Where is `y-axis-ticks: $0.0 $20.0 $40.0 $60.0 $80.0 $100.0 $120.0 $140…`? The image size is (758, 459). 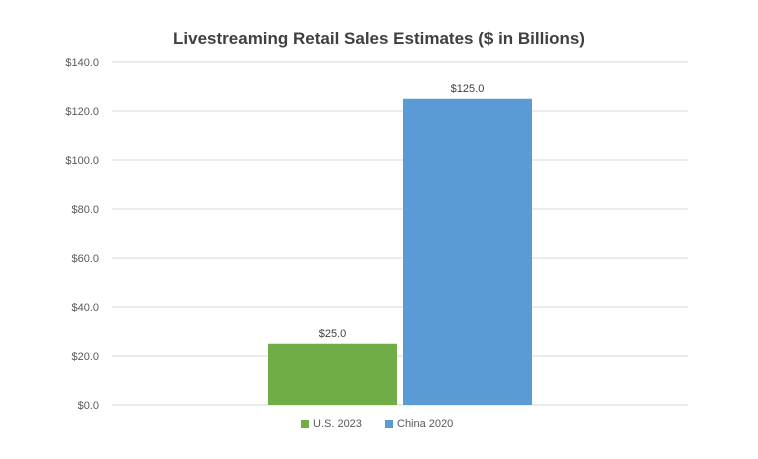 y-axis-ticks: $0.0 $20.0 $40.0 $60.0 $80.0 $100.0 $120.0 $140… is located at coordinates (82, 234).